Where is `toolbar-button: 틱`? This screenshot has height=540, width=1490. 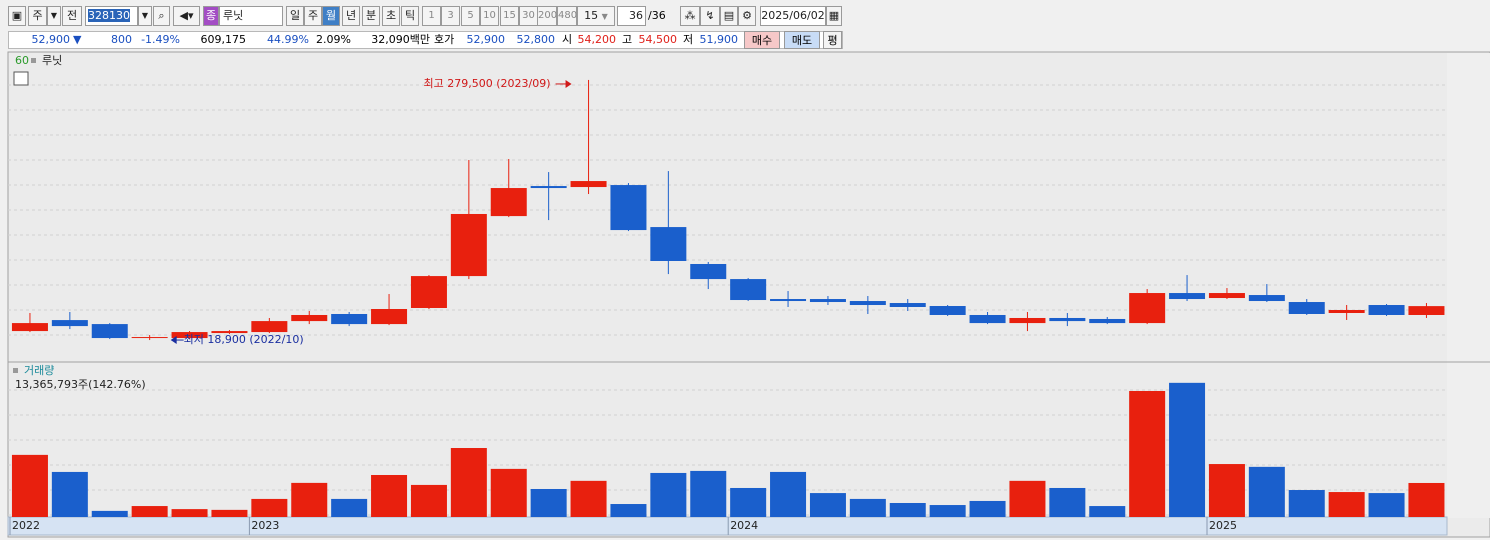
toolbar-button: 틱 is located at coordinates (410, 16).